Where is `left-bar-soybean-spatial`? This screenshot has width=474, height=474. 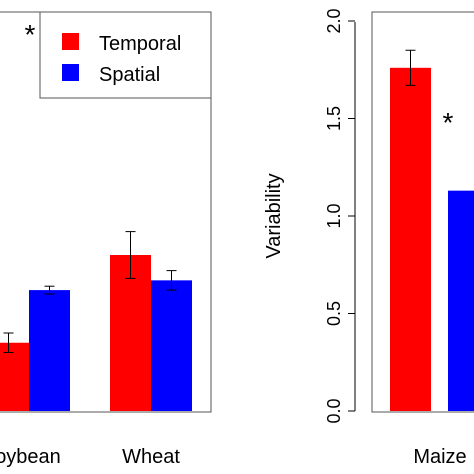
left-bar-soybean-spatial is located at coordinates (49, 350).